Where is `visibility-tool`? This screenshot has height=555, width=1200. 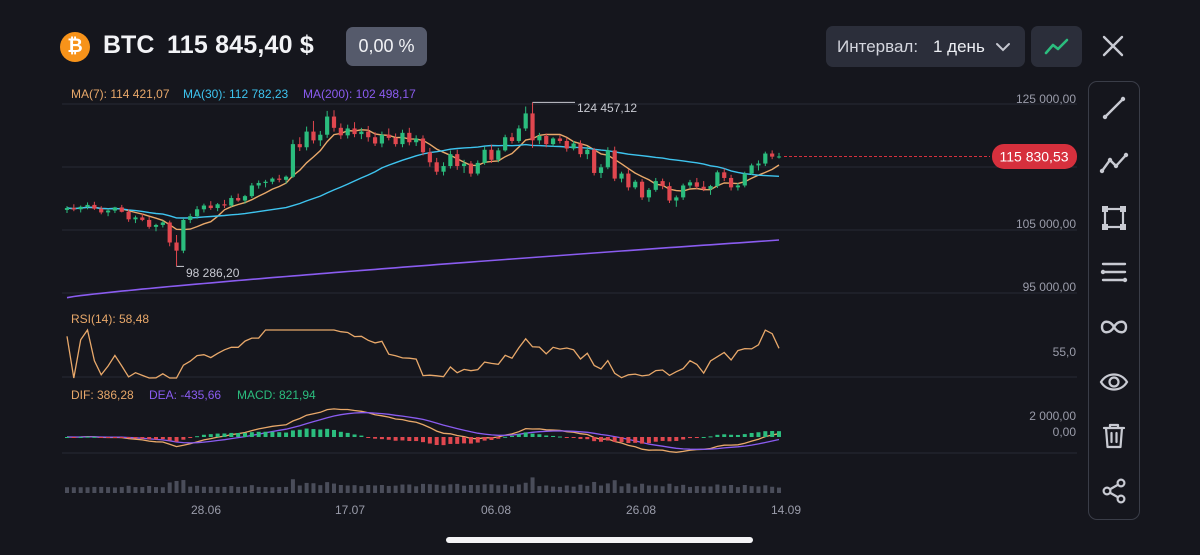 visibility-tool is located at coordinates (1114, 382).